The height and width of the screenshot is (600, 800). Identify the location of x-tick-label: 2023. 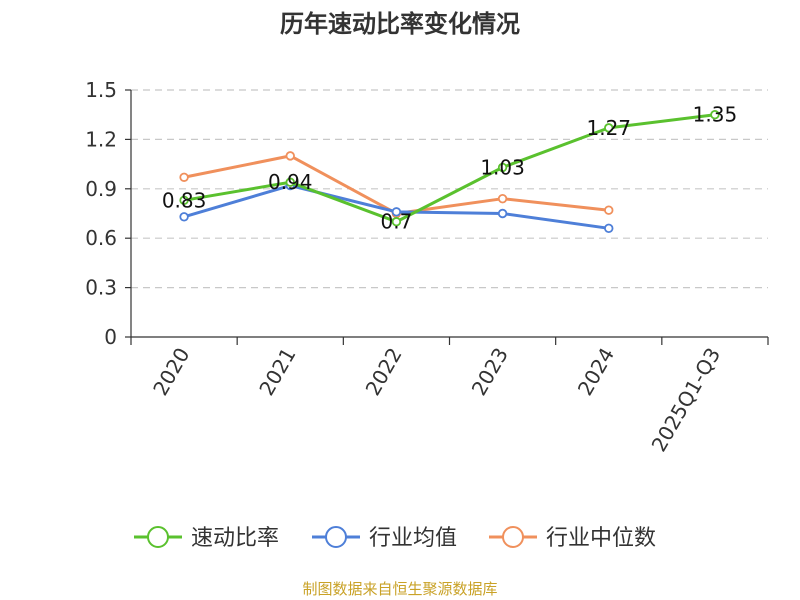
(490, 372).